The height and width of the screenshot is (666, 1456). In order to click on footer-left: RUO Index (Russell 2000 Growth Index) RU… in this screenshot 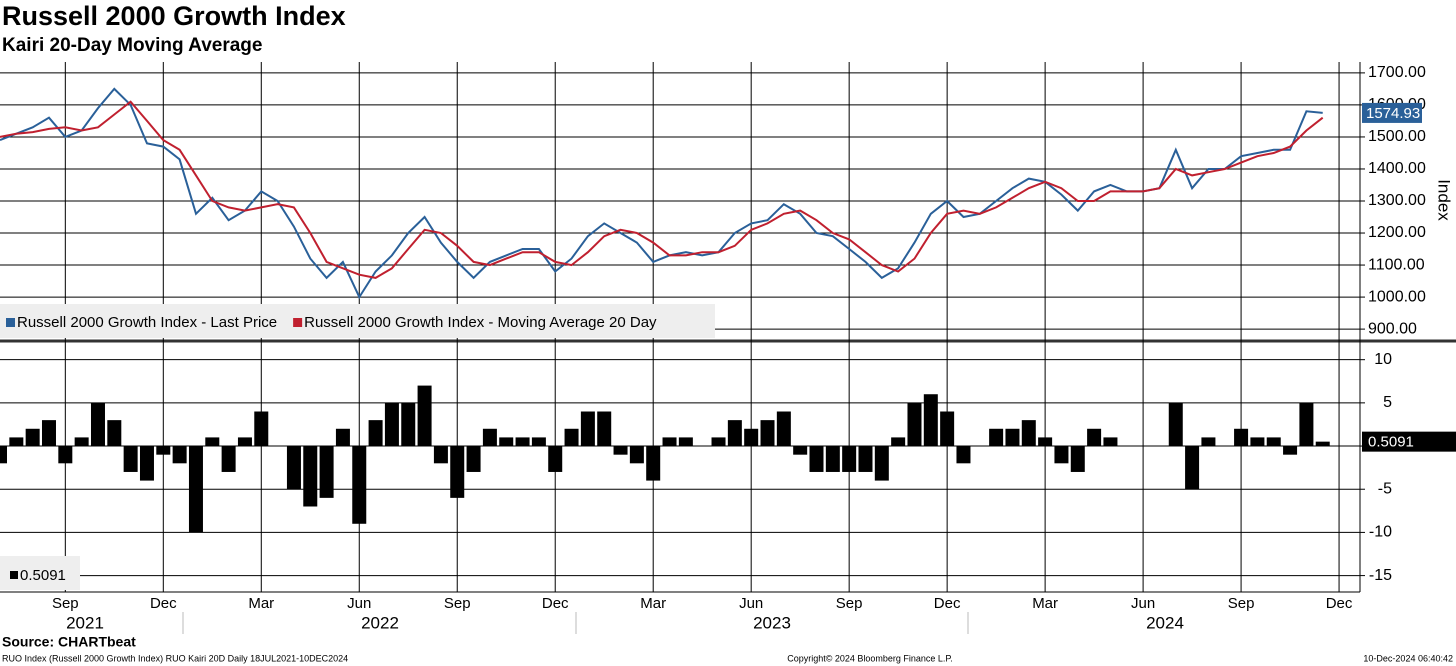, I will do `click(175, 658)`.